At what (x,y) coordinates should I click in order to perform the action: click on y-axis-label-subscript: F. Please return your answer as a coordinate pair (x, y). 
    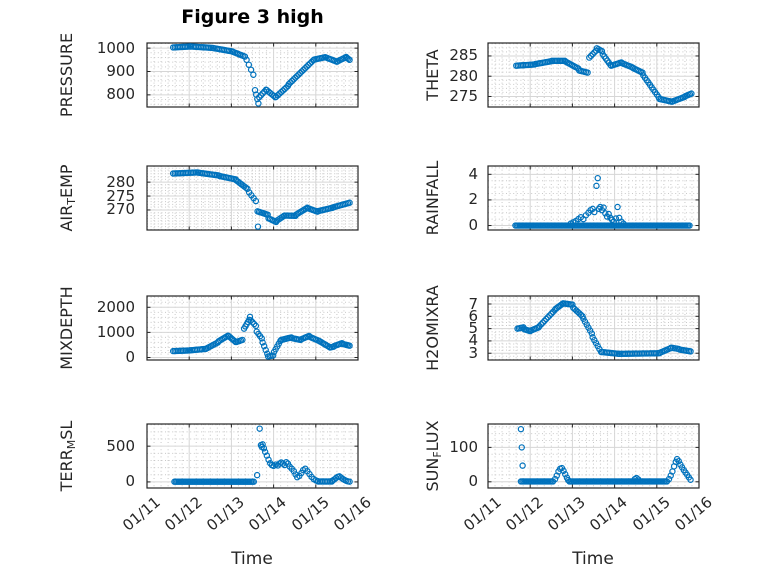
    Looking at the image, I should click on (437, 454).